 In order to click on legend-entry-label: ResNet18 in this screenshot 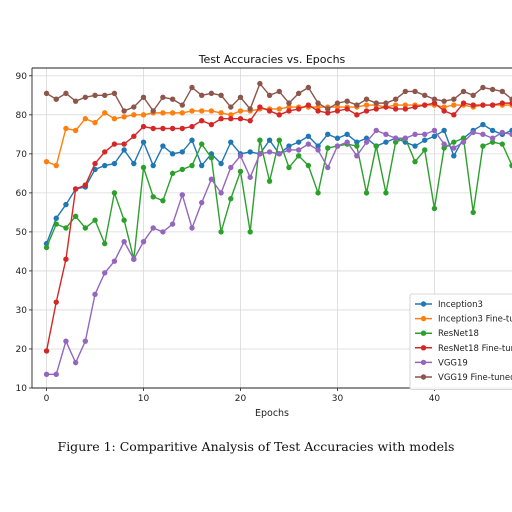, I will do `click(458, 334)`.